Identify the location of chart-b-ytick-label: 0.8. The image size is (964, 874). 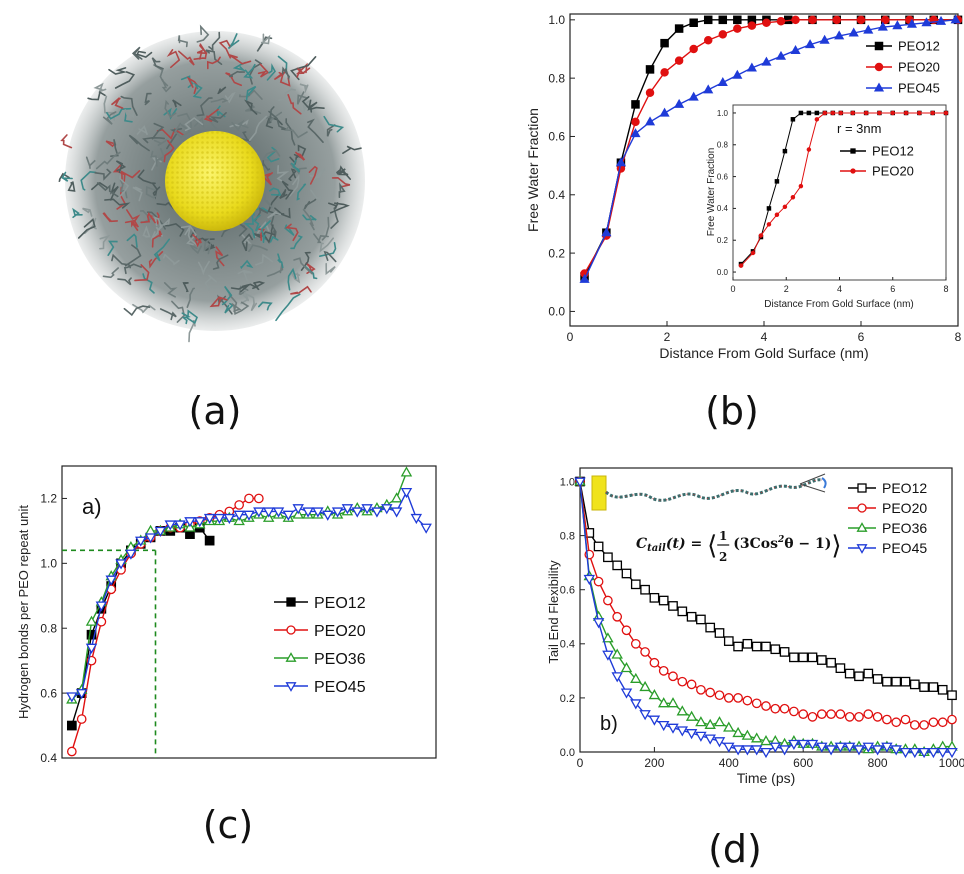
(556, 78).